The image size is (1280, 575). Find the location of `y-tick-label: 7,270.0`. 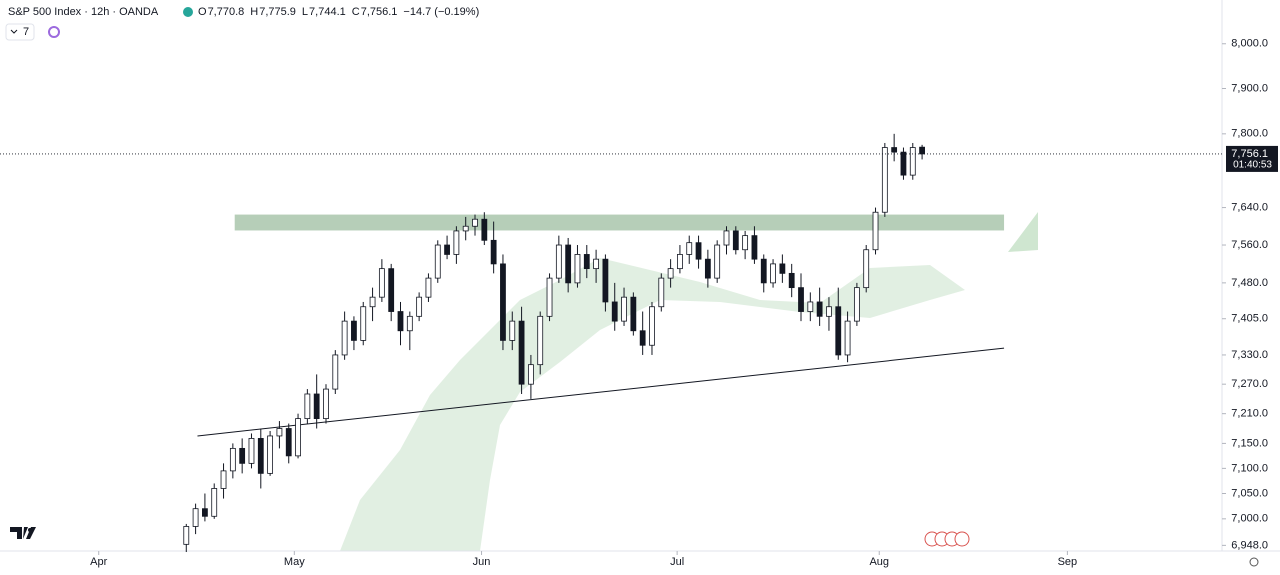

y-tick-label: 7,270.0 is located at coordinates (1249, 384).